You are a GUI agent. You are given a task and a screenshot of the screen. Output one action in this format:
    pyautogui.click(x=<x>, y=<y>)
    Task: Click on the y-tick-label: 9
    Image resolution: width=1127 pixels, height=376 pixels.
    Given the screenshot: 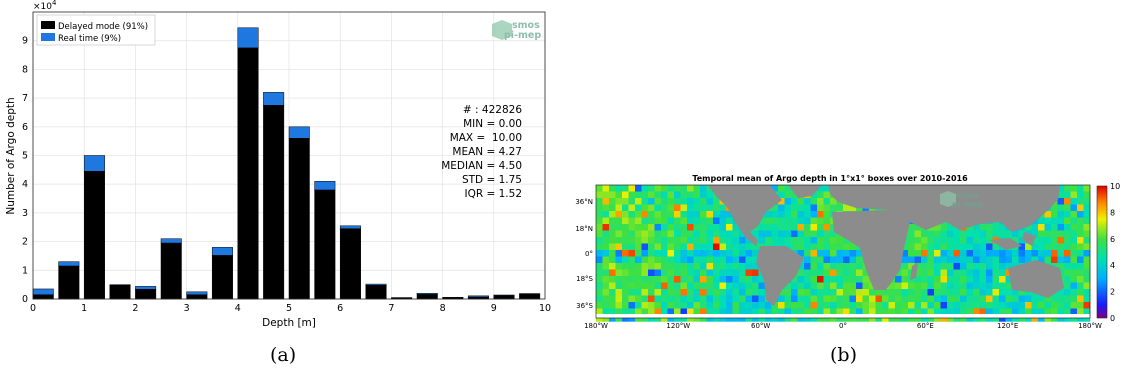 What is the action you would take?
    pyautogui.click(x=25, y=41)
    